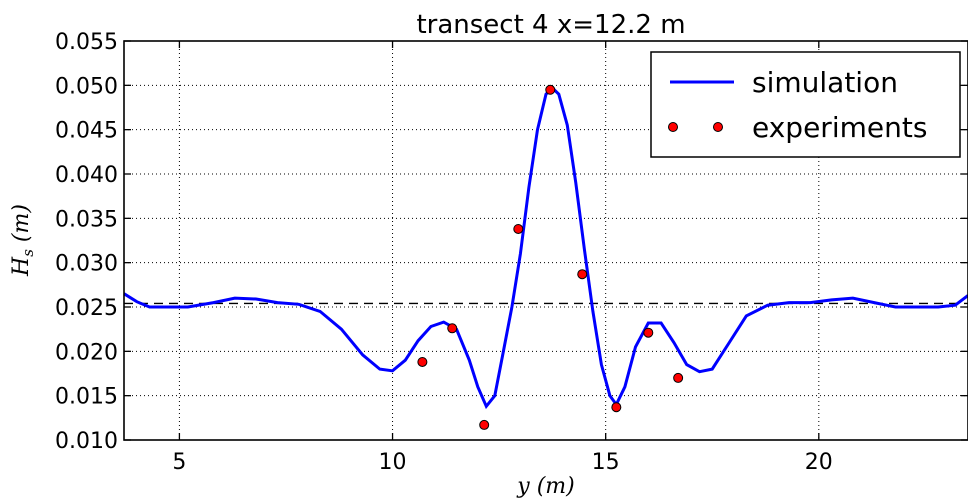  What do you see at coordinates (86, 86) in the screenshot?
I see `y-tick-label: 0.050` at bounding box center [86, 86].